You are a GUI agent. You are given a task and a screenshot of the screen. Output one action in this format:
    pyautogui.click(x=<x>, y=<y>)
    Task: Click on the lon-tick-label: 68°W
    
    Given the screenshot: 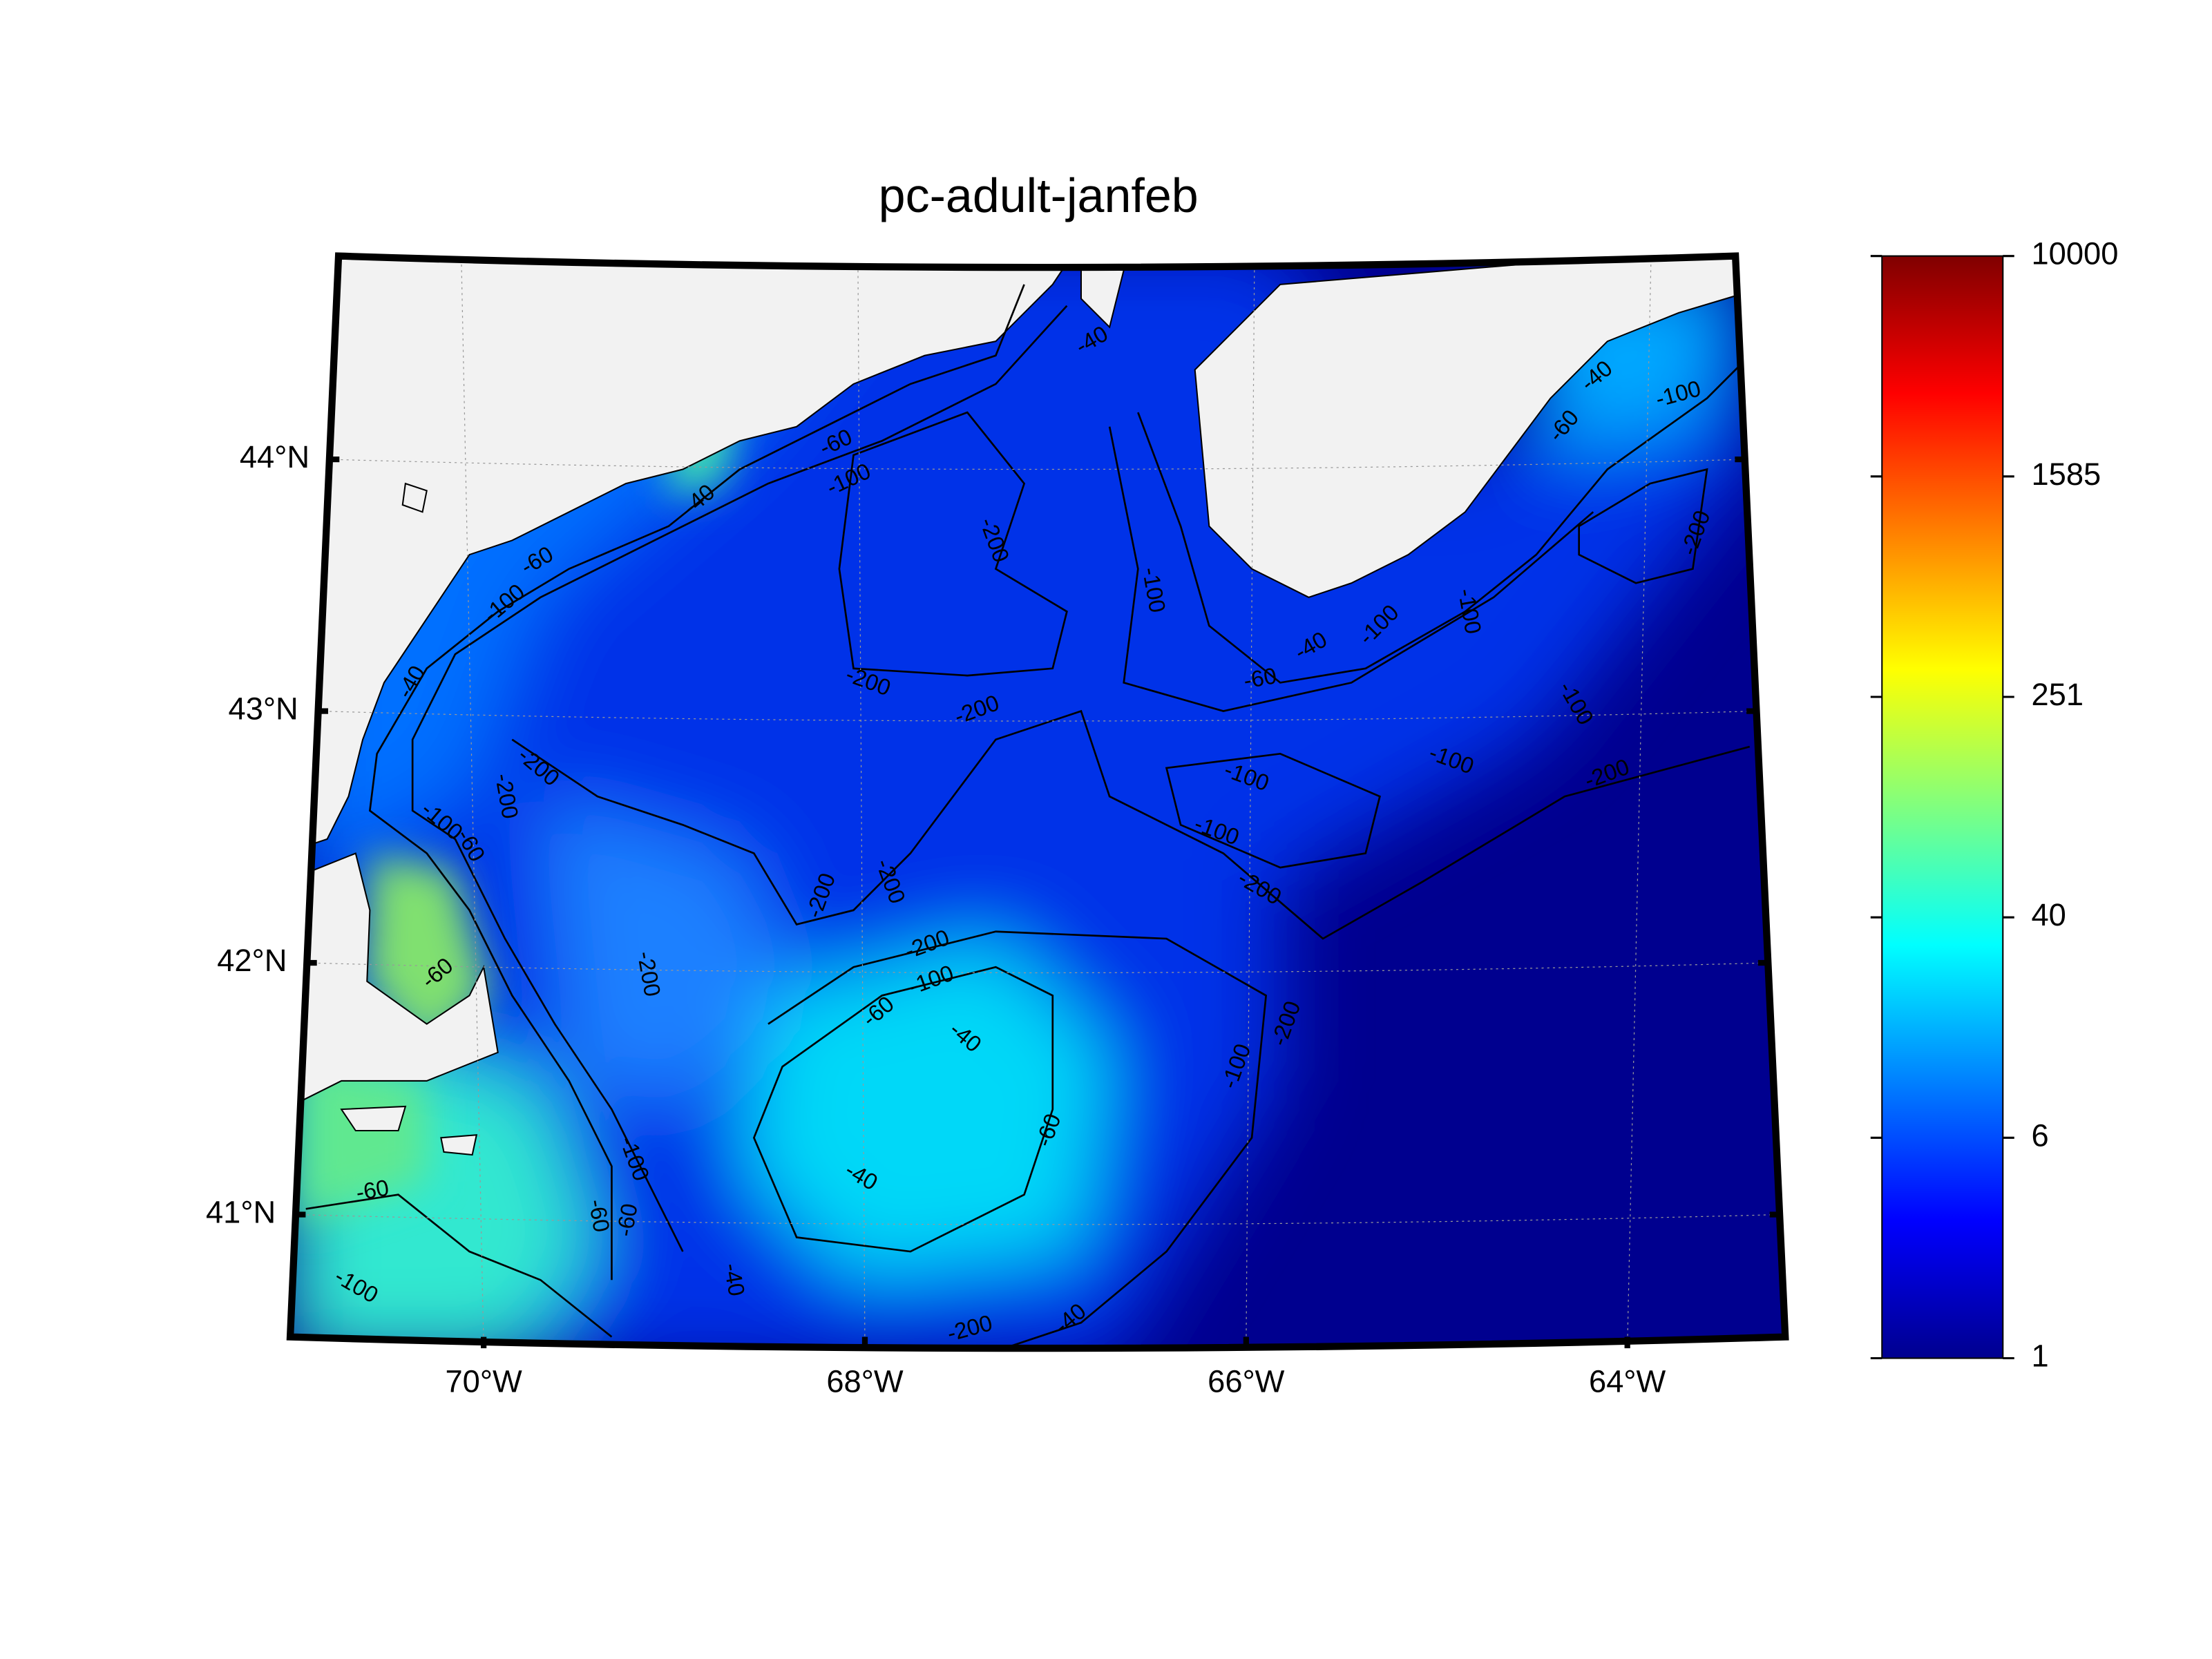 What is the action you would take?
    pyautogui.click(x=864, y=1381)
    